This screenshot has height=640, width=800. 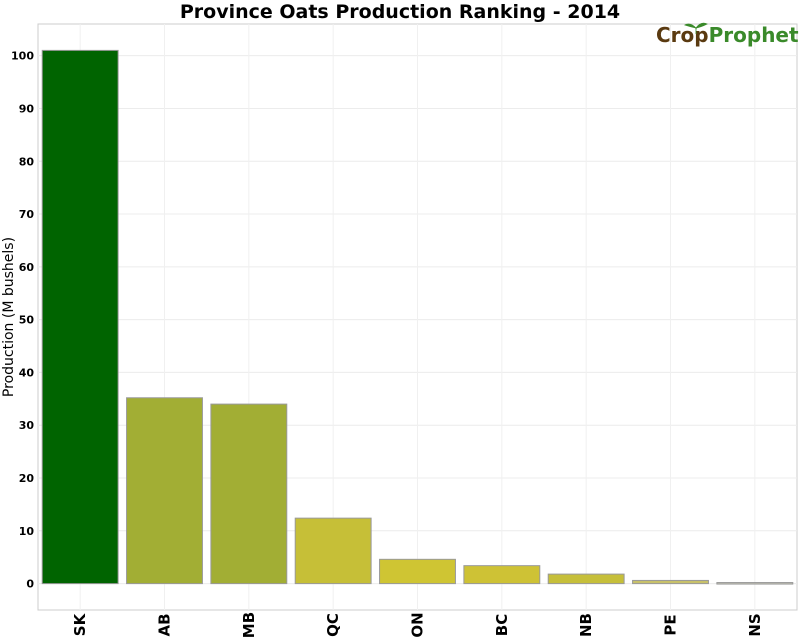 I want to click on x-tick-label: MB, so click(x=249, y=625).